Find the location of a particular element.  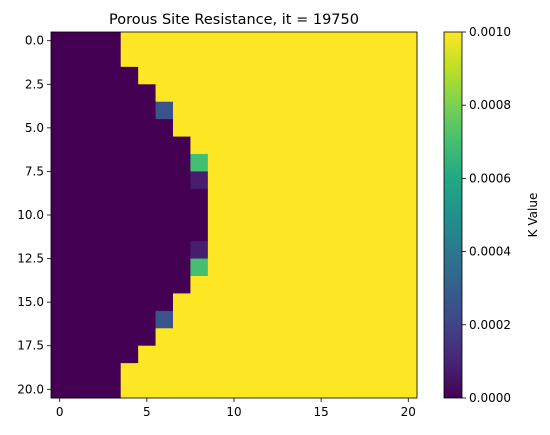

y-tick-label: 12.5 is located at coordinates (30, 259).